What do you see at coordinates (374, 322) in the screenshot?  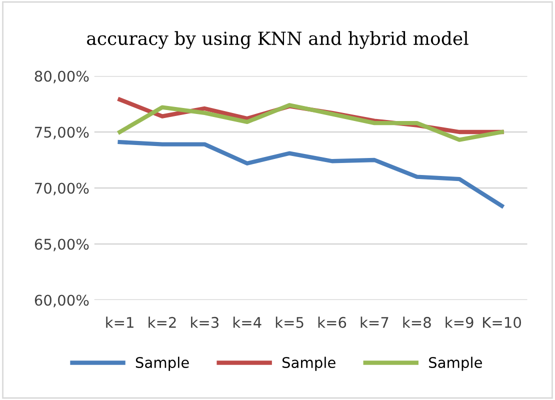 I see `x-tick-label: k=7` at bounding box center [374, 322].